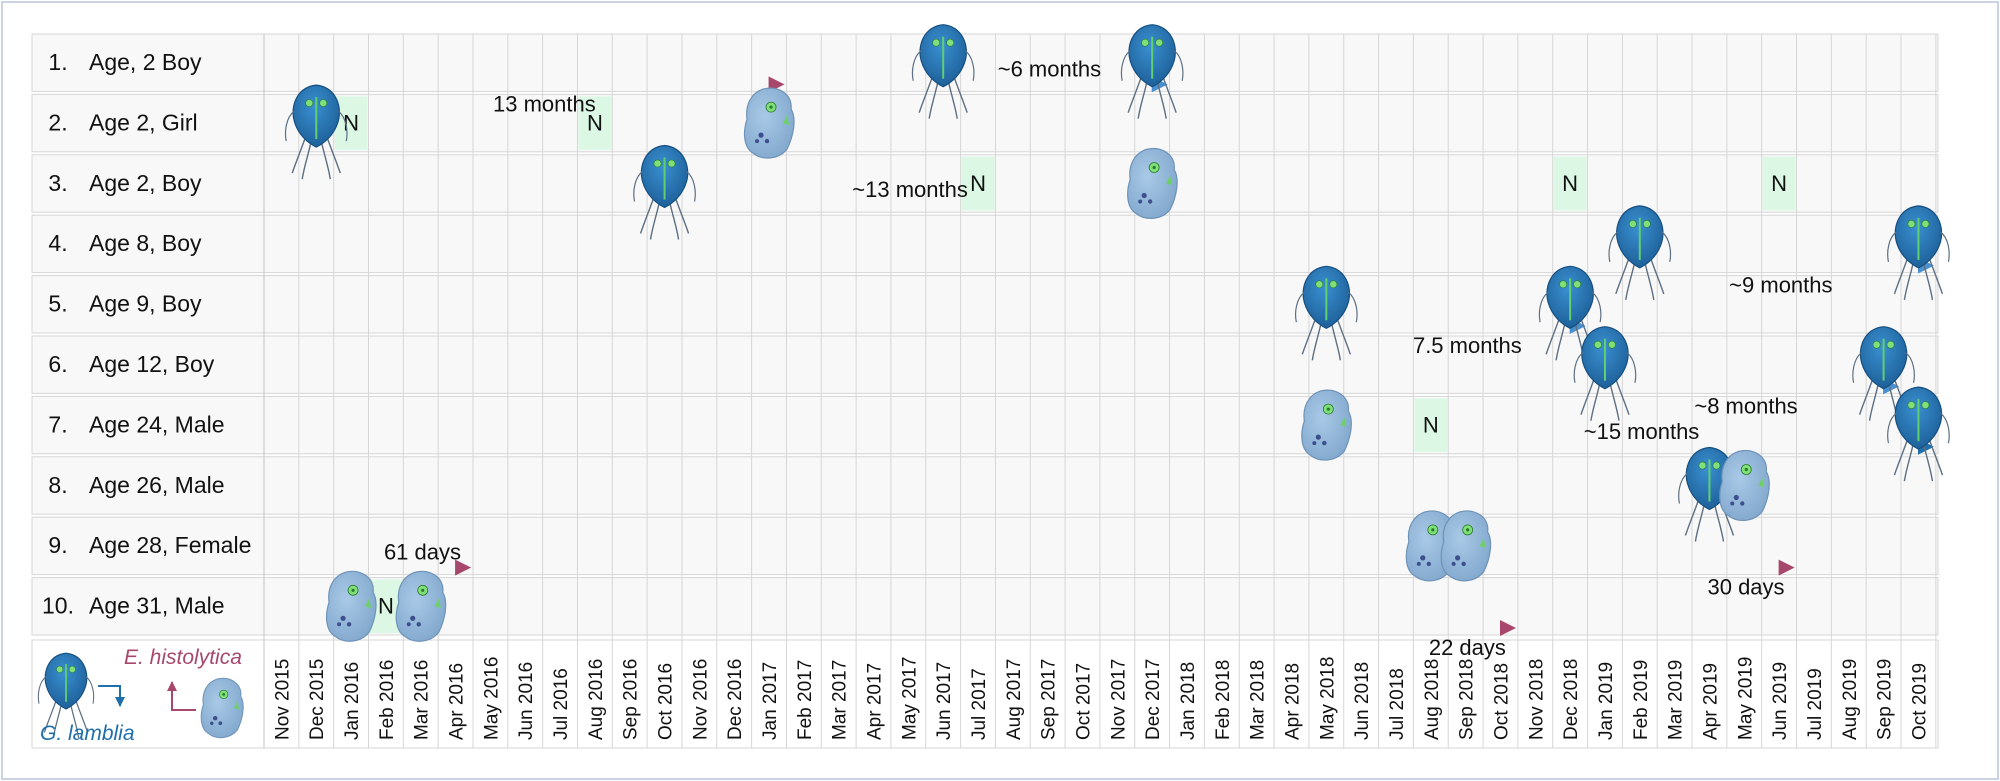  What do you see at coordinates (561, 704) in the screenshot?
I see `month-tick-label: Jul 2016` at bounding box center [561, 704].